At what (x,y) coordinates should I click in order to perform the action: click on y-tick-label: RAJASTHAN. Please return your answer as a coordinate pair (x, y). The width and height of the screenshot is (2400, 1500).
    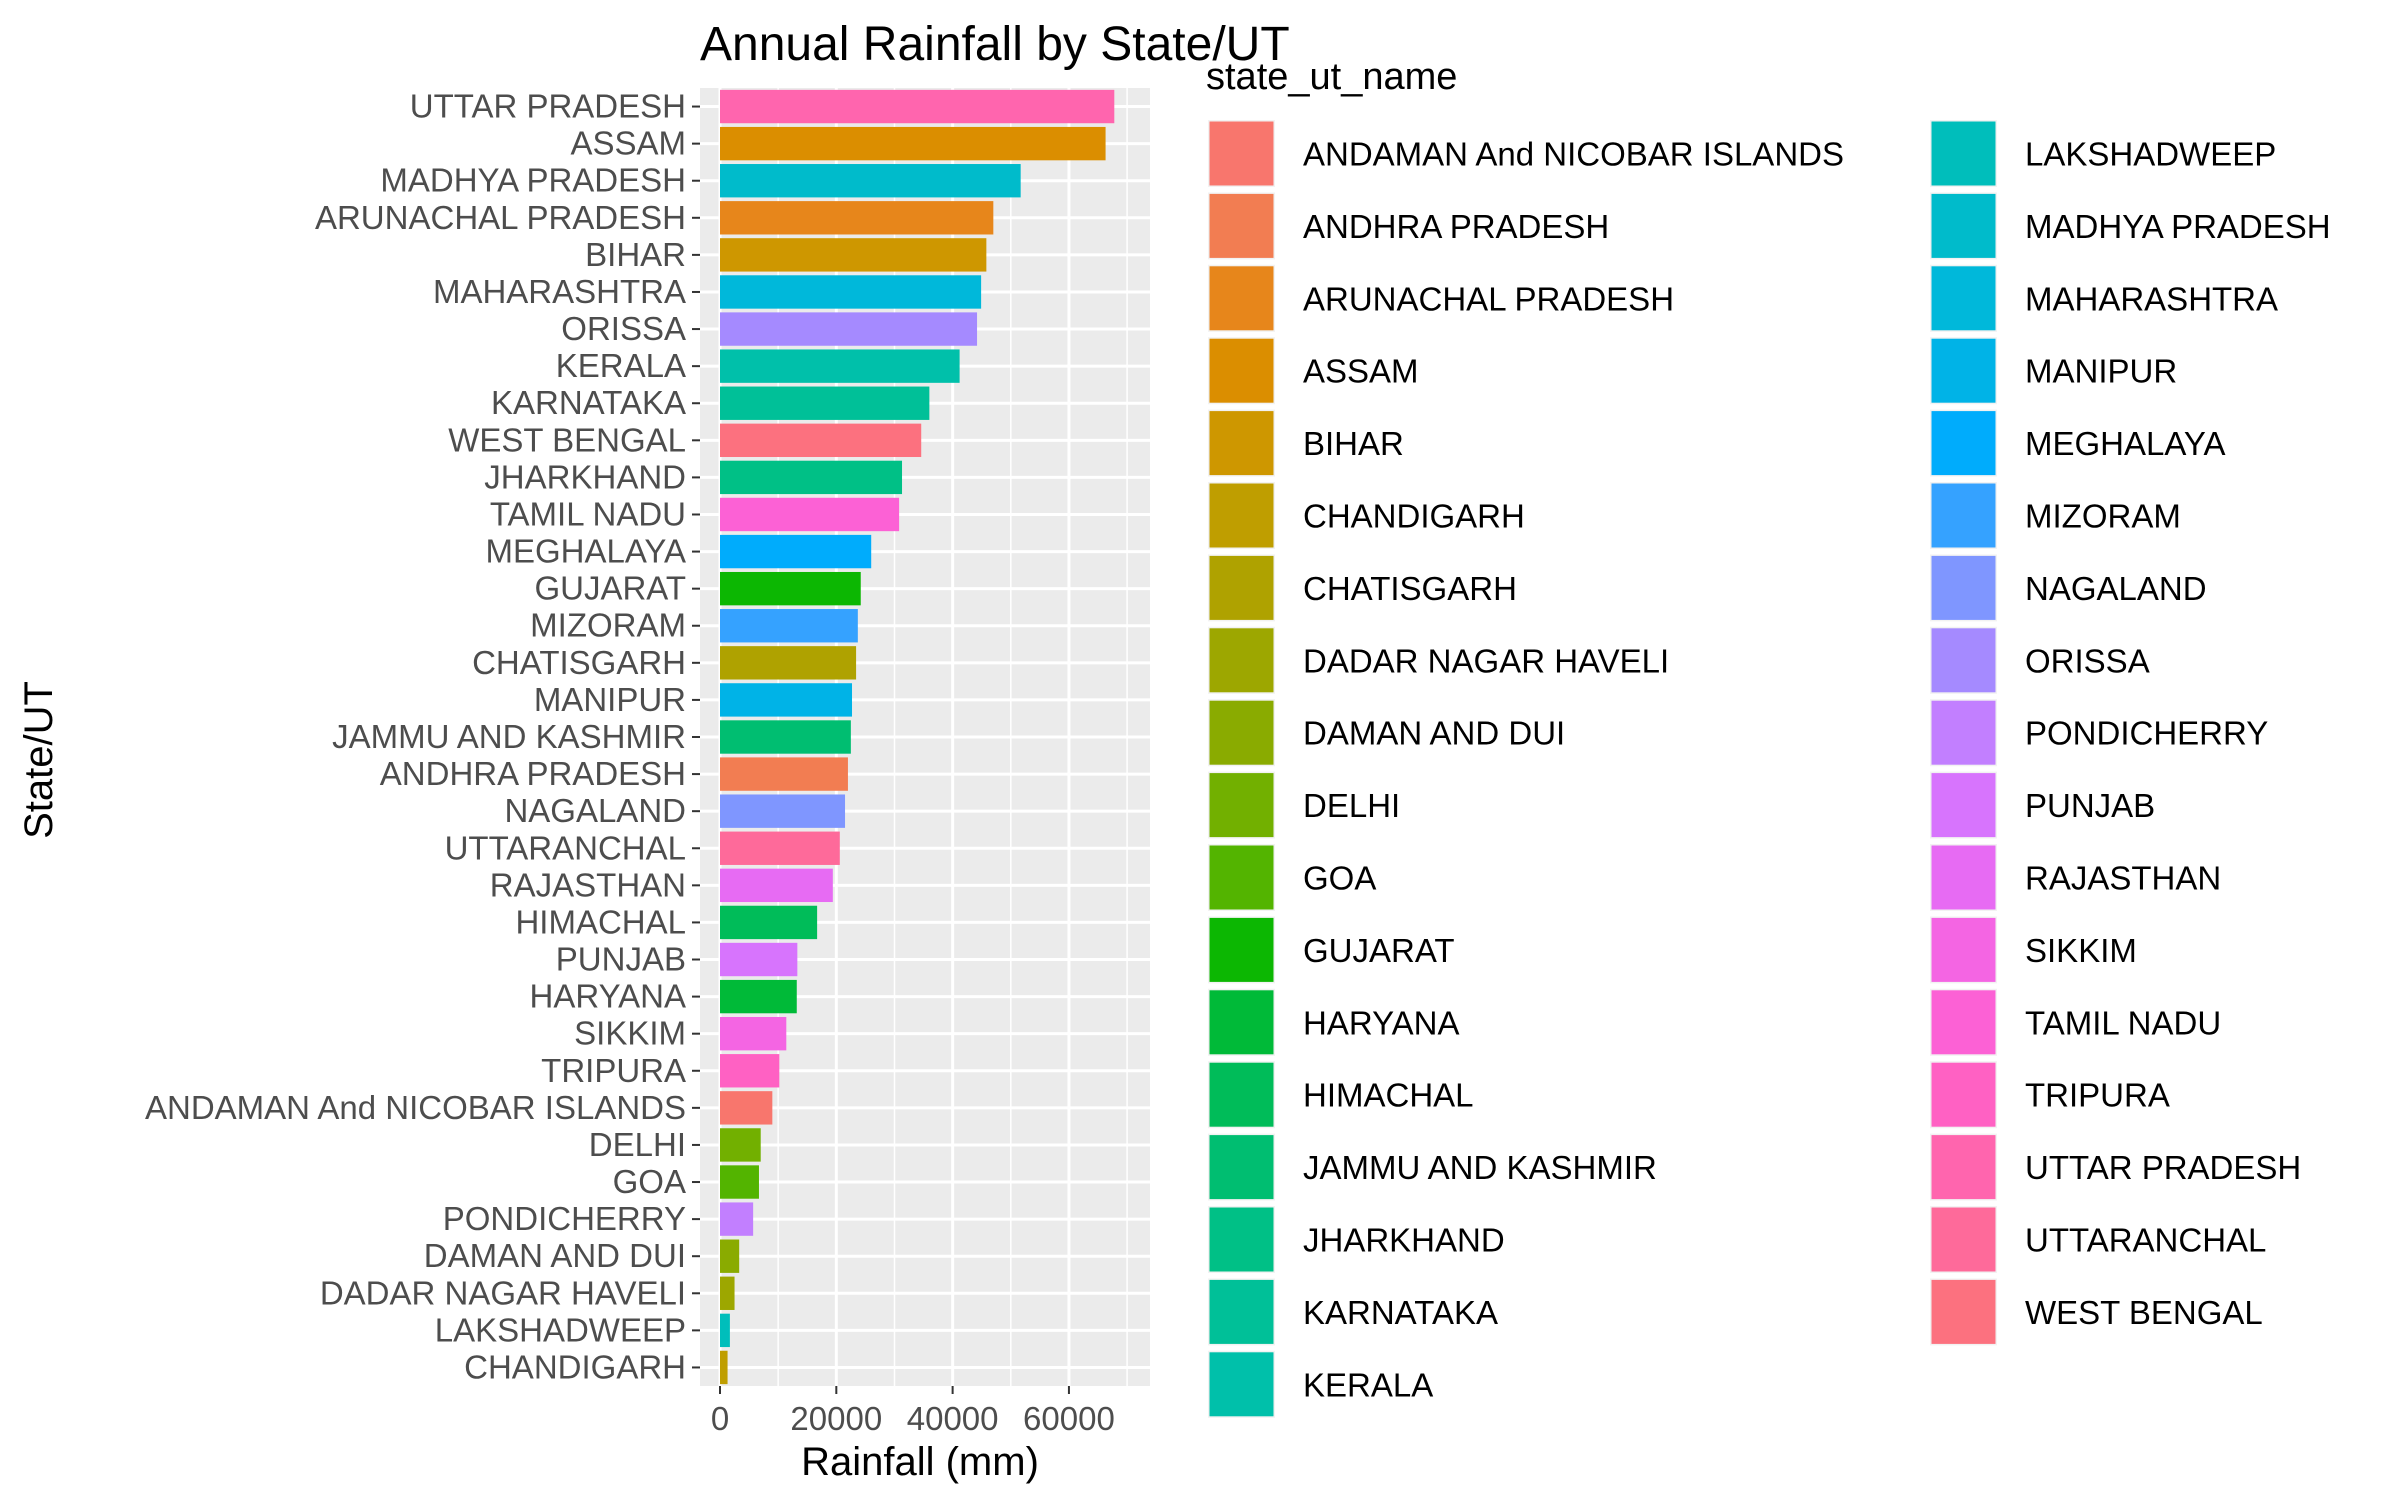
    Looking at the image, I should click on (588, 884).